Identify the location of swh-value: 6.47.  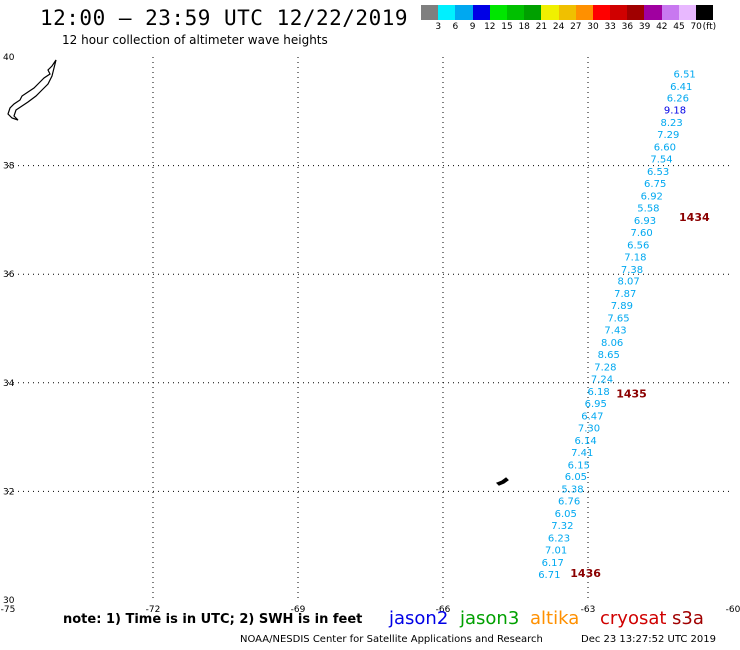
(592, 416).